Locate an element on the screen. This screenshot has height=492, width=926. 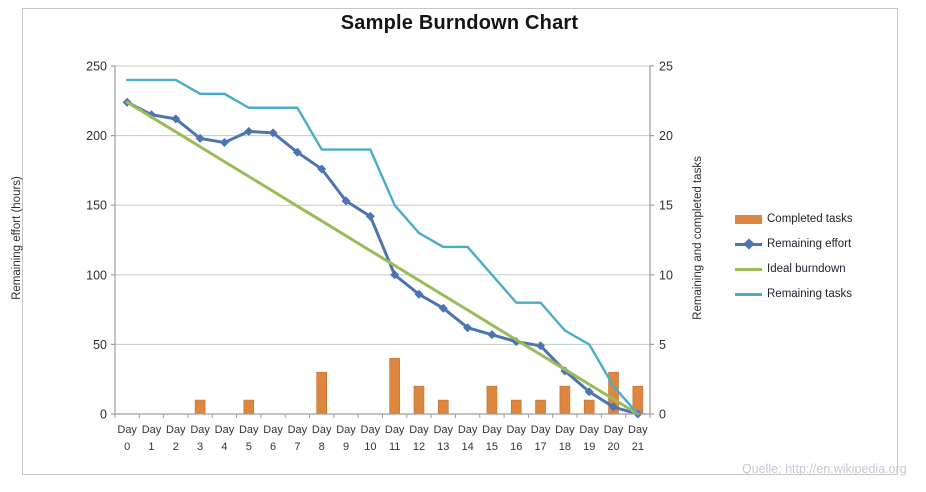
x-axis-label: Day 7 is located at coordinates (298, 438).